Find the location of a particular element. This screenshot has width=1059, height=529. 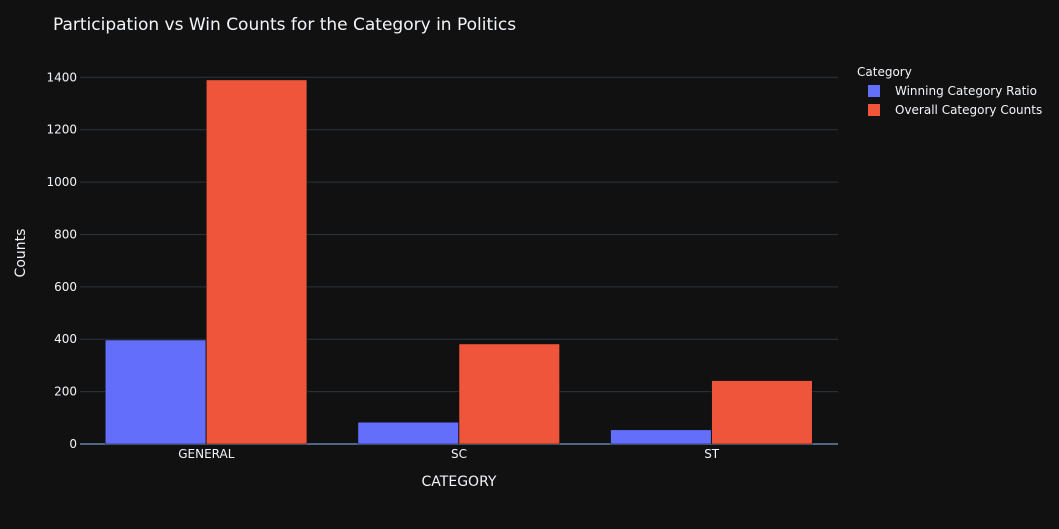

legend-label: Winning Category Ratio is located at coordinates (966, 91).